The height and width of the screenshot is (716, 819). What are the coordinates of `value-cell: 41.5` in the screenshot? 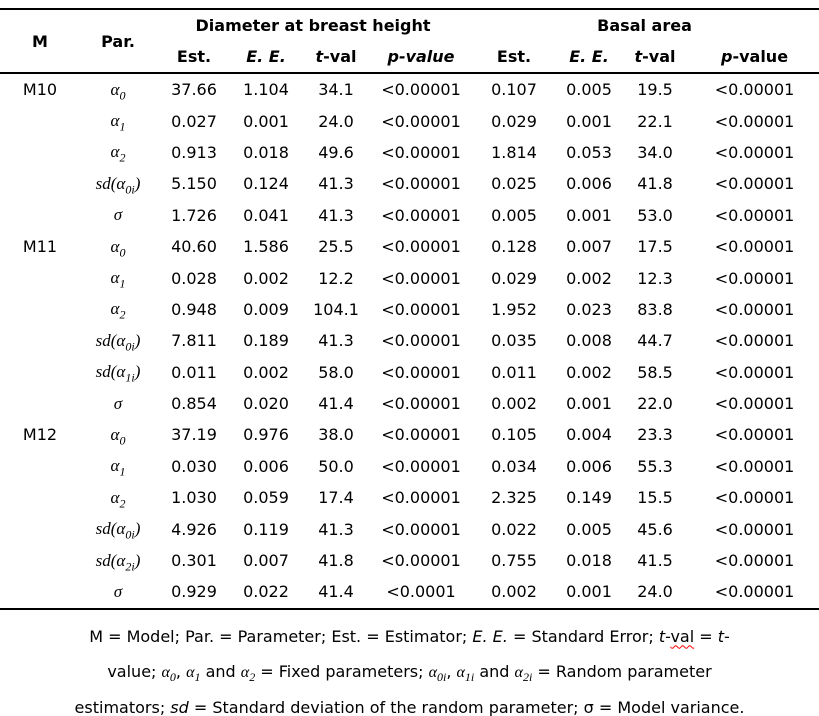 It's located at (655, 561).